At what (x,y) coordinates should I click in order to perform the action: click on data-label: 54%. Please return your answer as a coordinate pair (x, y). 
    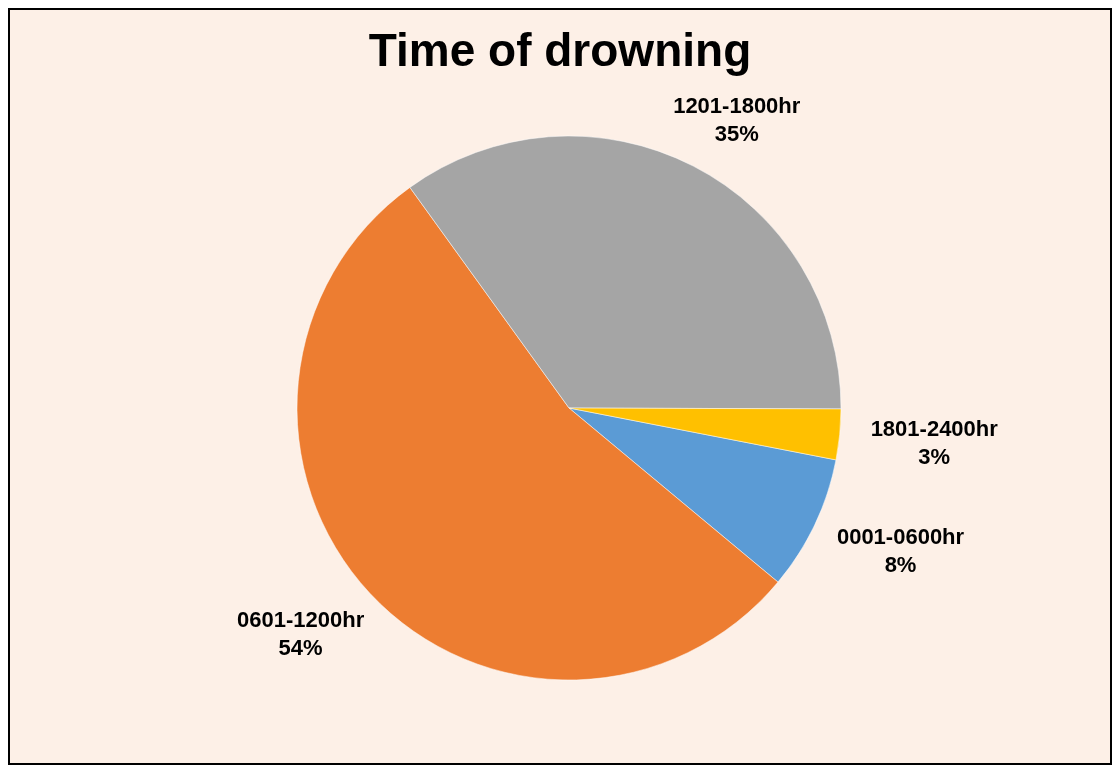
    Looking at the image, I should click on (300, 648).